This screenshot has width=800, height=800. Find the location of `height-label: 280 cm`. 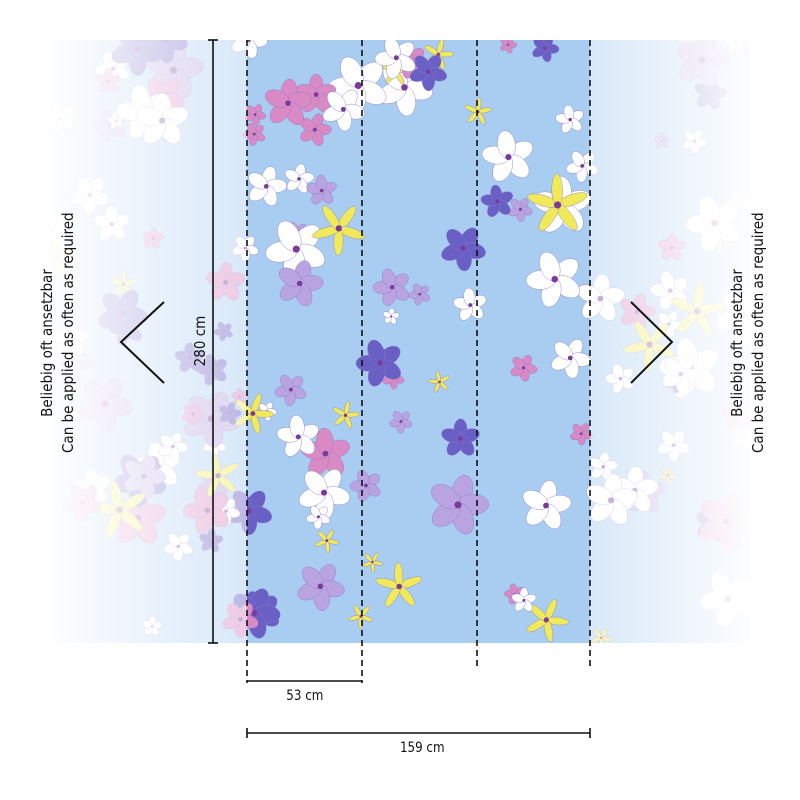

height-label: 280 cm is located at coordinates (200, 341).